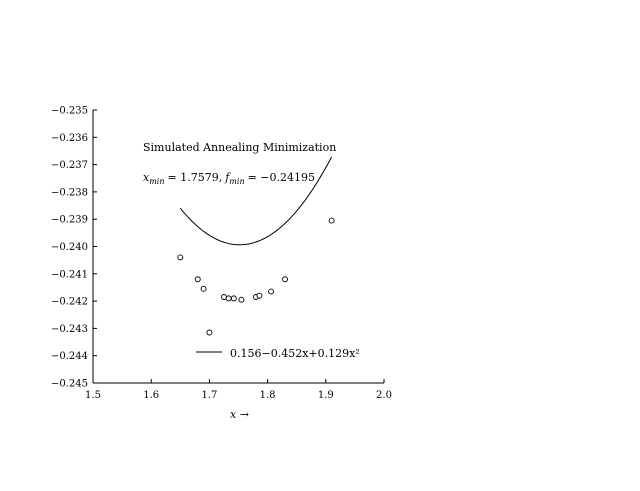 This screenshot has height=491, width=640. Describe the element at coordinates (69, 111) in the screenshot. I see `y-tick-label: −0.235` at that location.